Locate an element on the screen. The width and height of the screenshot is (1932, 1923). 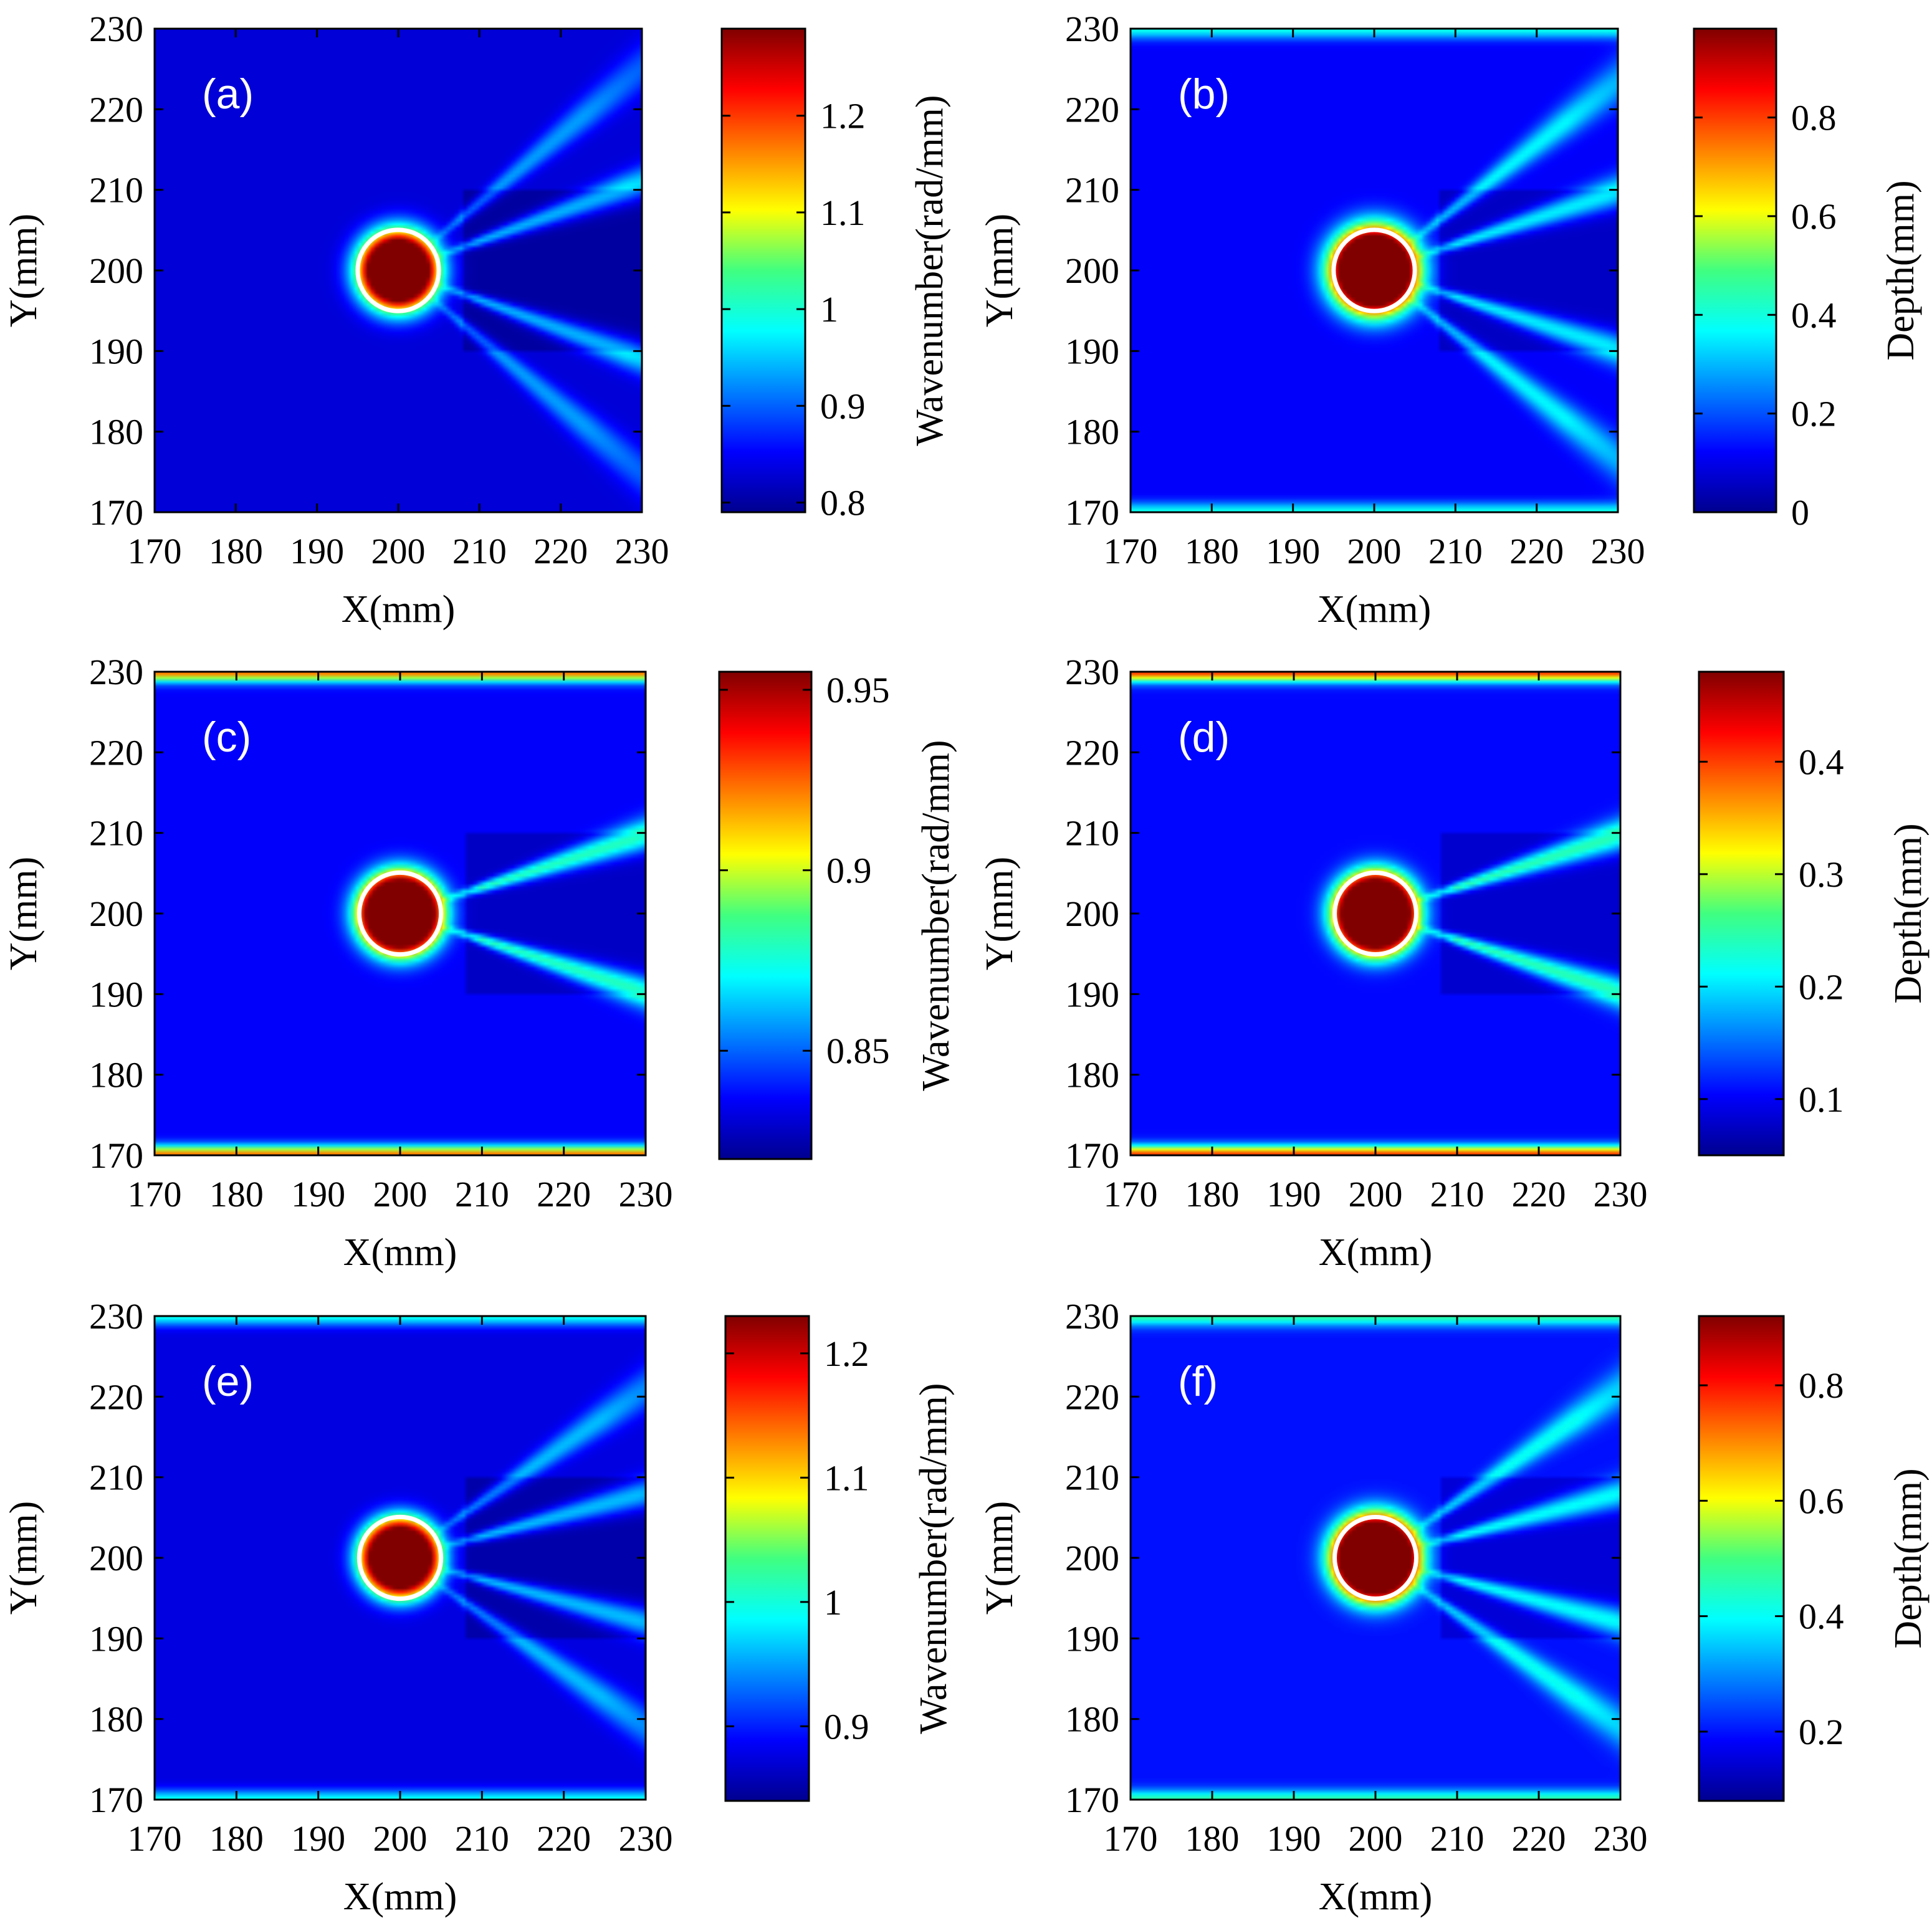
colorbar-b is located at coordinates (1735, 270).